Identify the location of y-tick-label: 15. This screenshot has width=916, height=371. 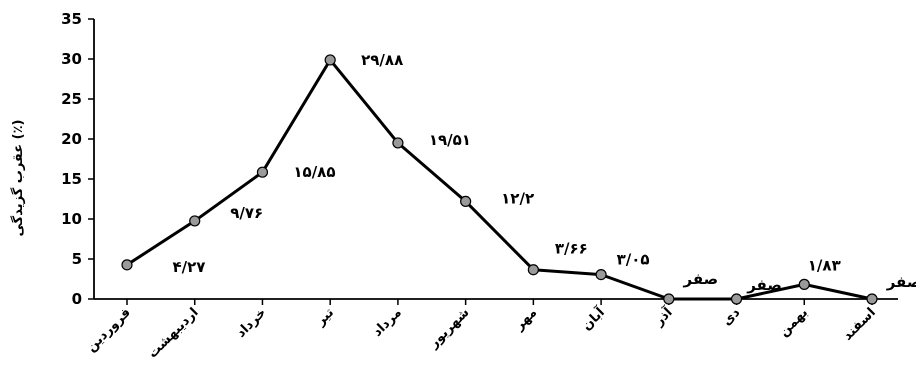
(71, 179).